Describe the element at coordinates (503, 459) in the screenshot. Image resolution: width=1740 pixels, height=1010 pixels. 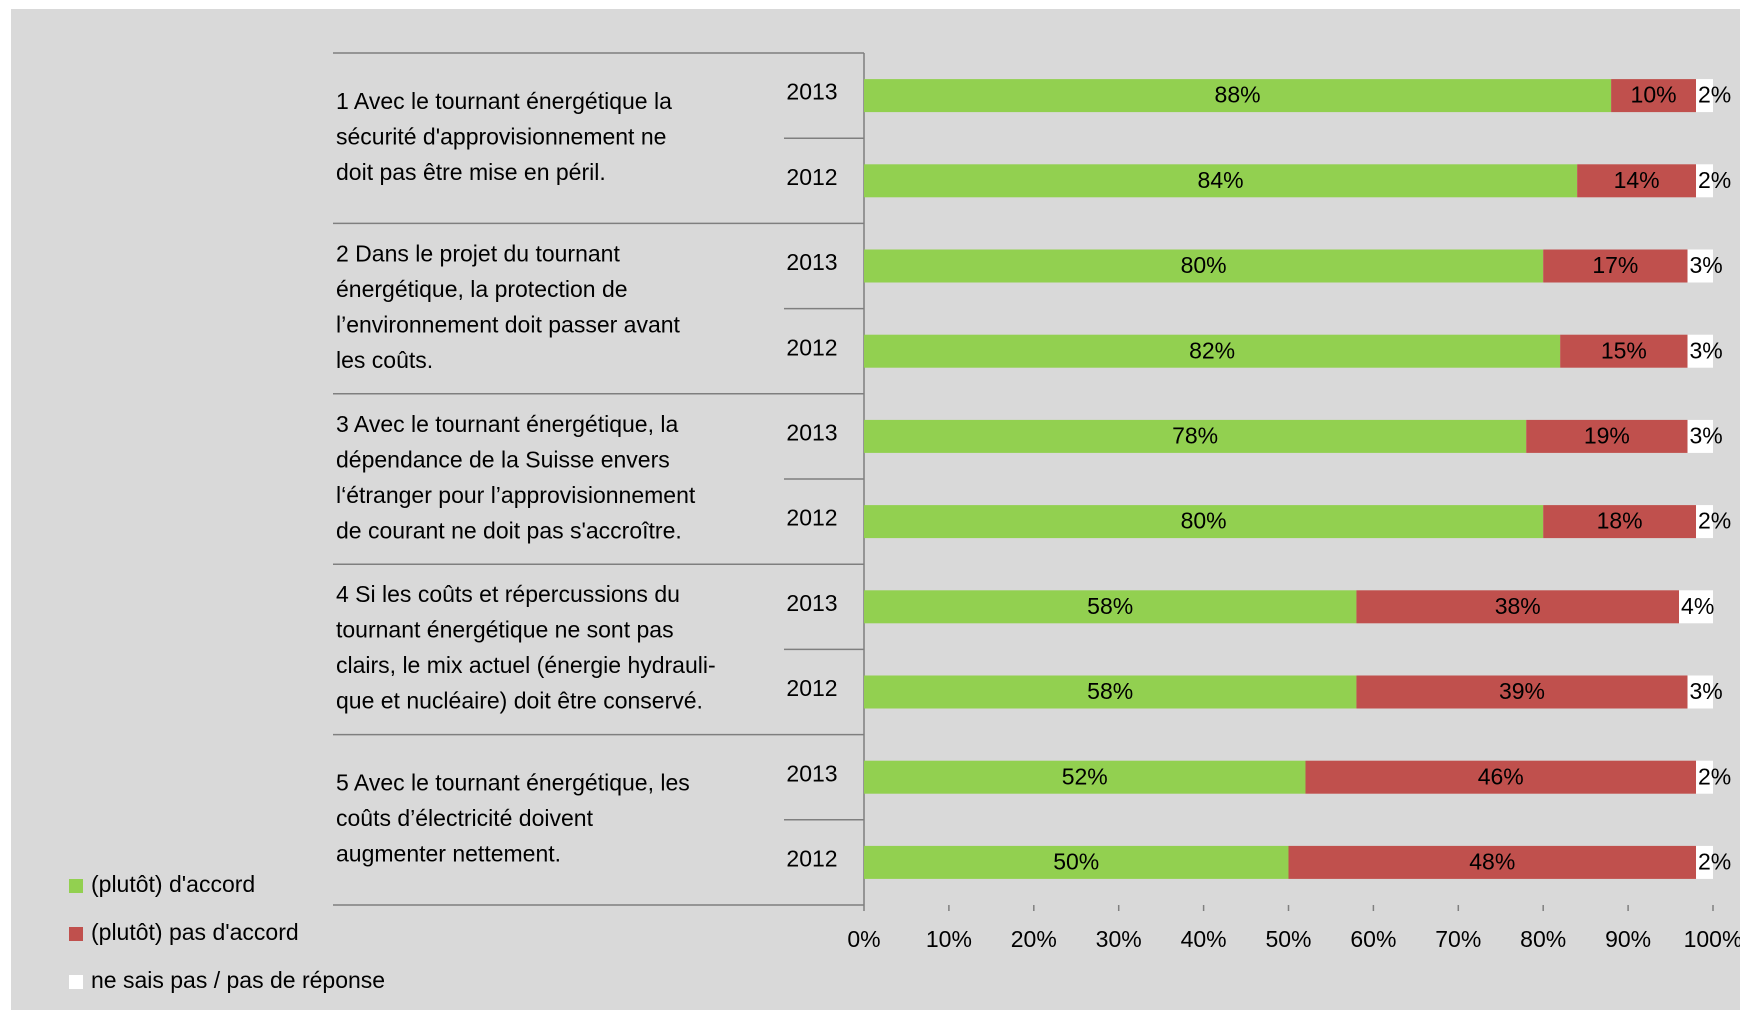
I see `group-label: dépendance de la Suisse envers` at that location.